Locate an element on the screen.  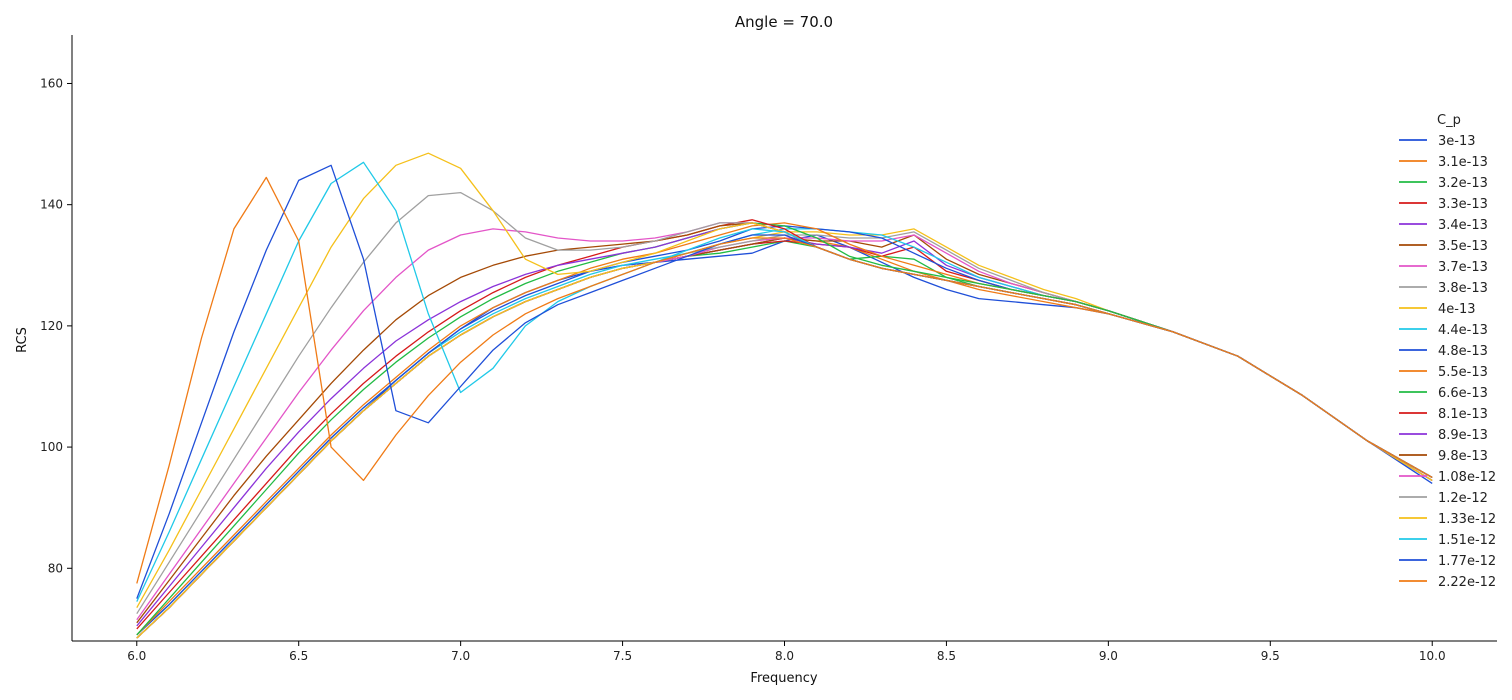
x-axis-title: Frequency is located at coordinates (783, 678).